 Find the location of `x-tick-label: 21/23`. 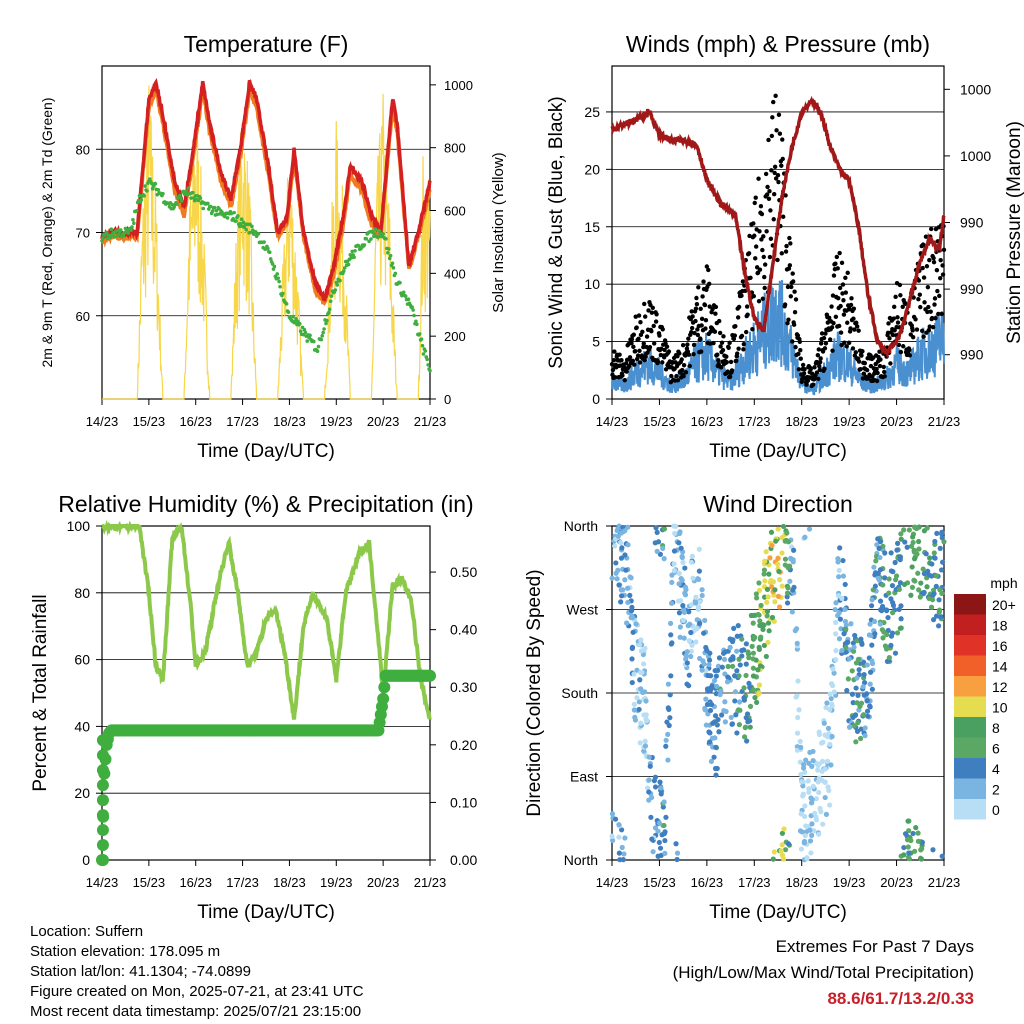

x-tick-label: 21/23 is located at coordinates (430, 421).